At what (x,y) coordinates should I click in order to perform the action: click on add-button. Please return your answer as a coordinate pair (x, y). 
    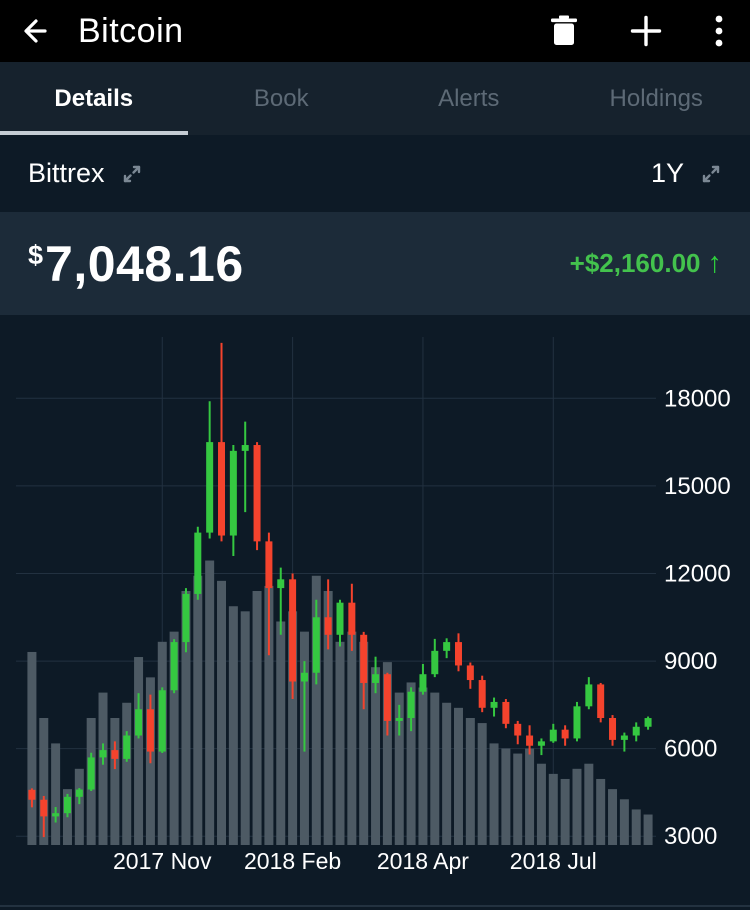
    Looking at the image, I should click on (646, 31).